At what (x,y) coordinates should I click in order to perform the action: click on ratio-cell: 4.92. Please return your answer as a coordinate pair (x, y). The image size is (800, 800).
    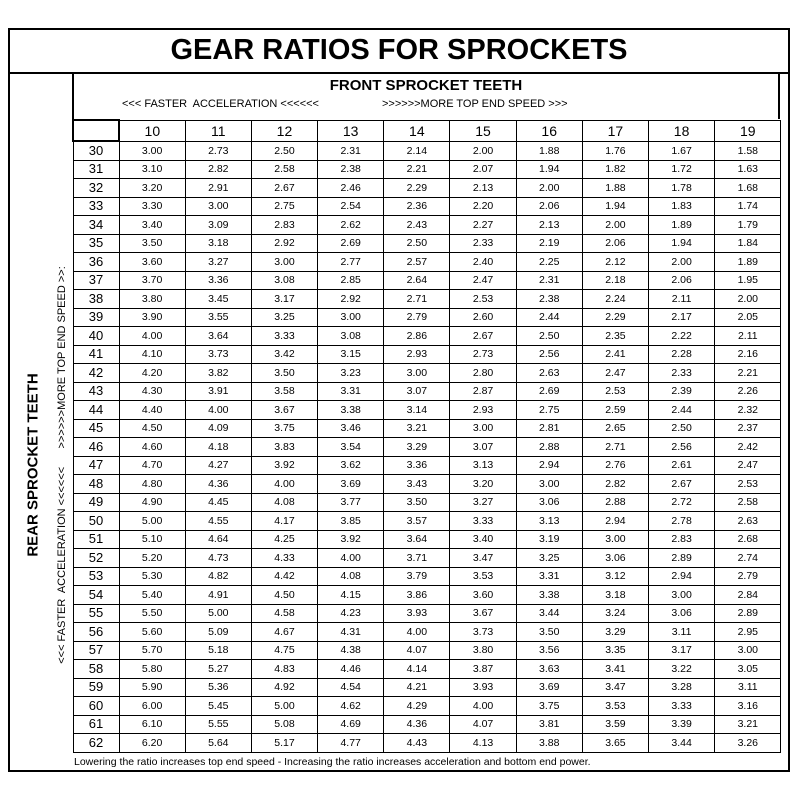
    Looking at the image, I should click on (284, 687).